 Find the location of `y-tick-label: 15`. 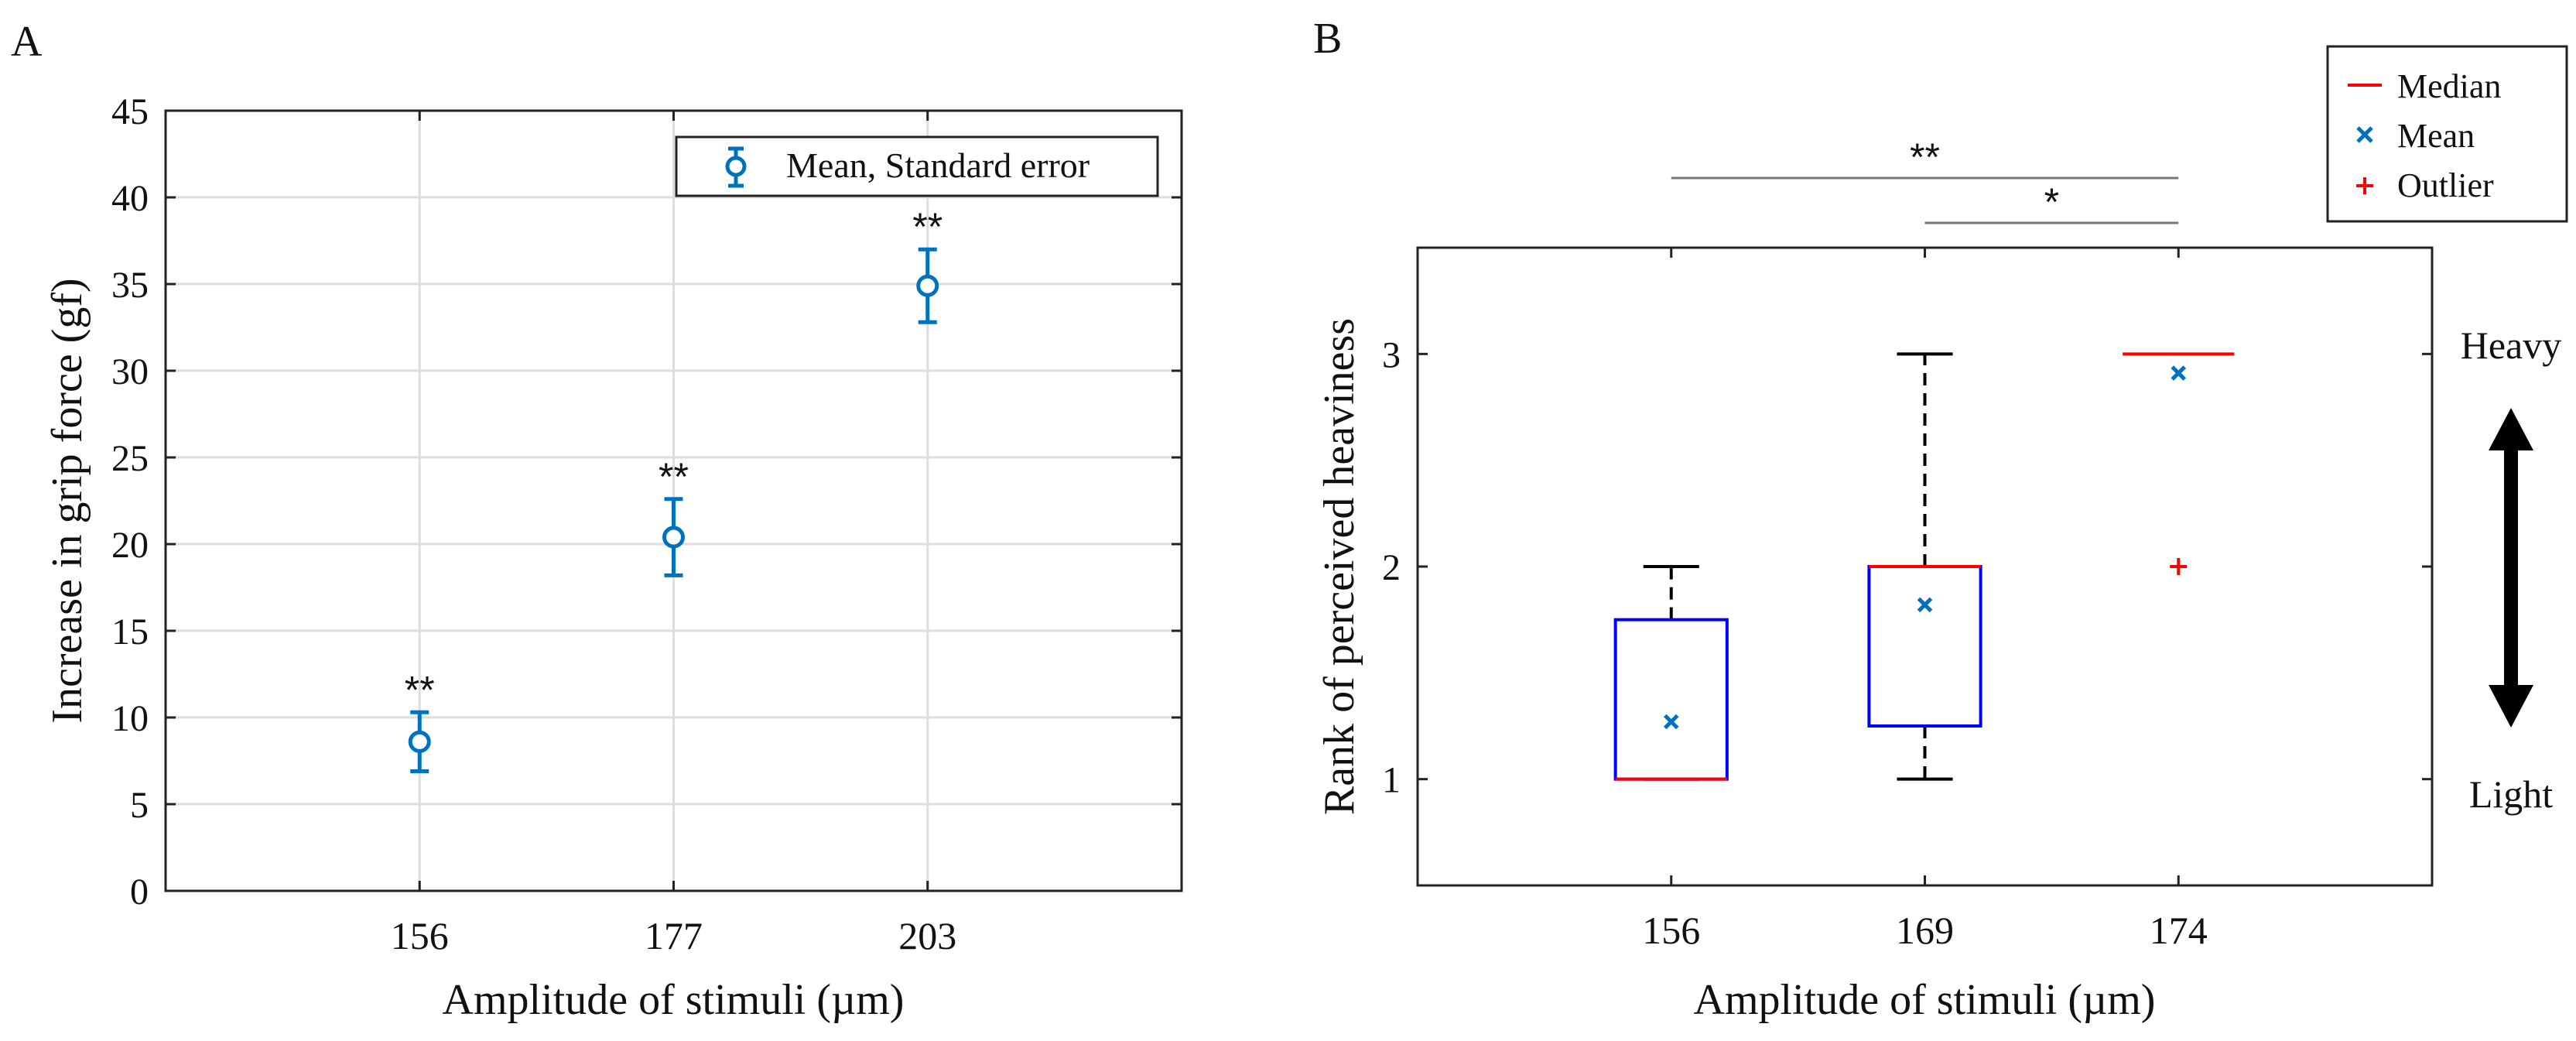

y-tick-label: 15 is located at coordinates (130, 631).